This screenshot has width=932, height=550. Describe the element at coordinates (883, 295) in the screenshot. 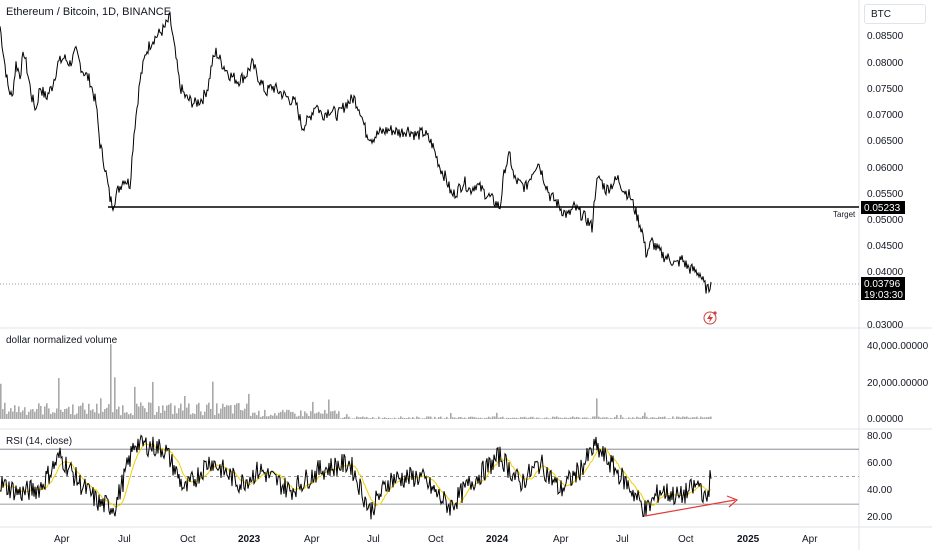

I see `svg-text: 19:03:30` at that location.